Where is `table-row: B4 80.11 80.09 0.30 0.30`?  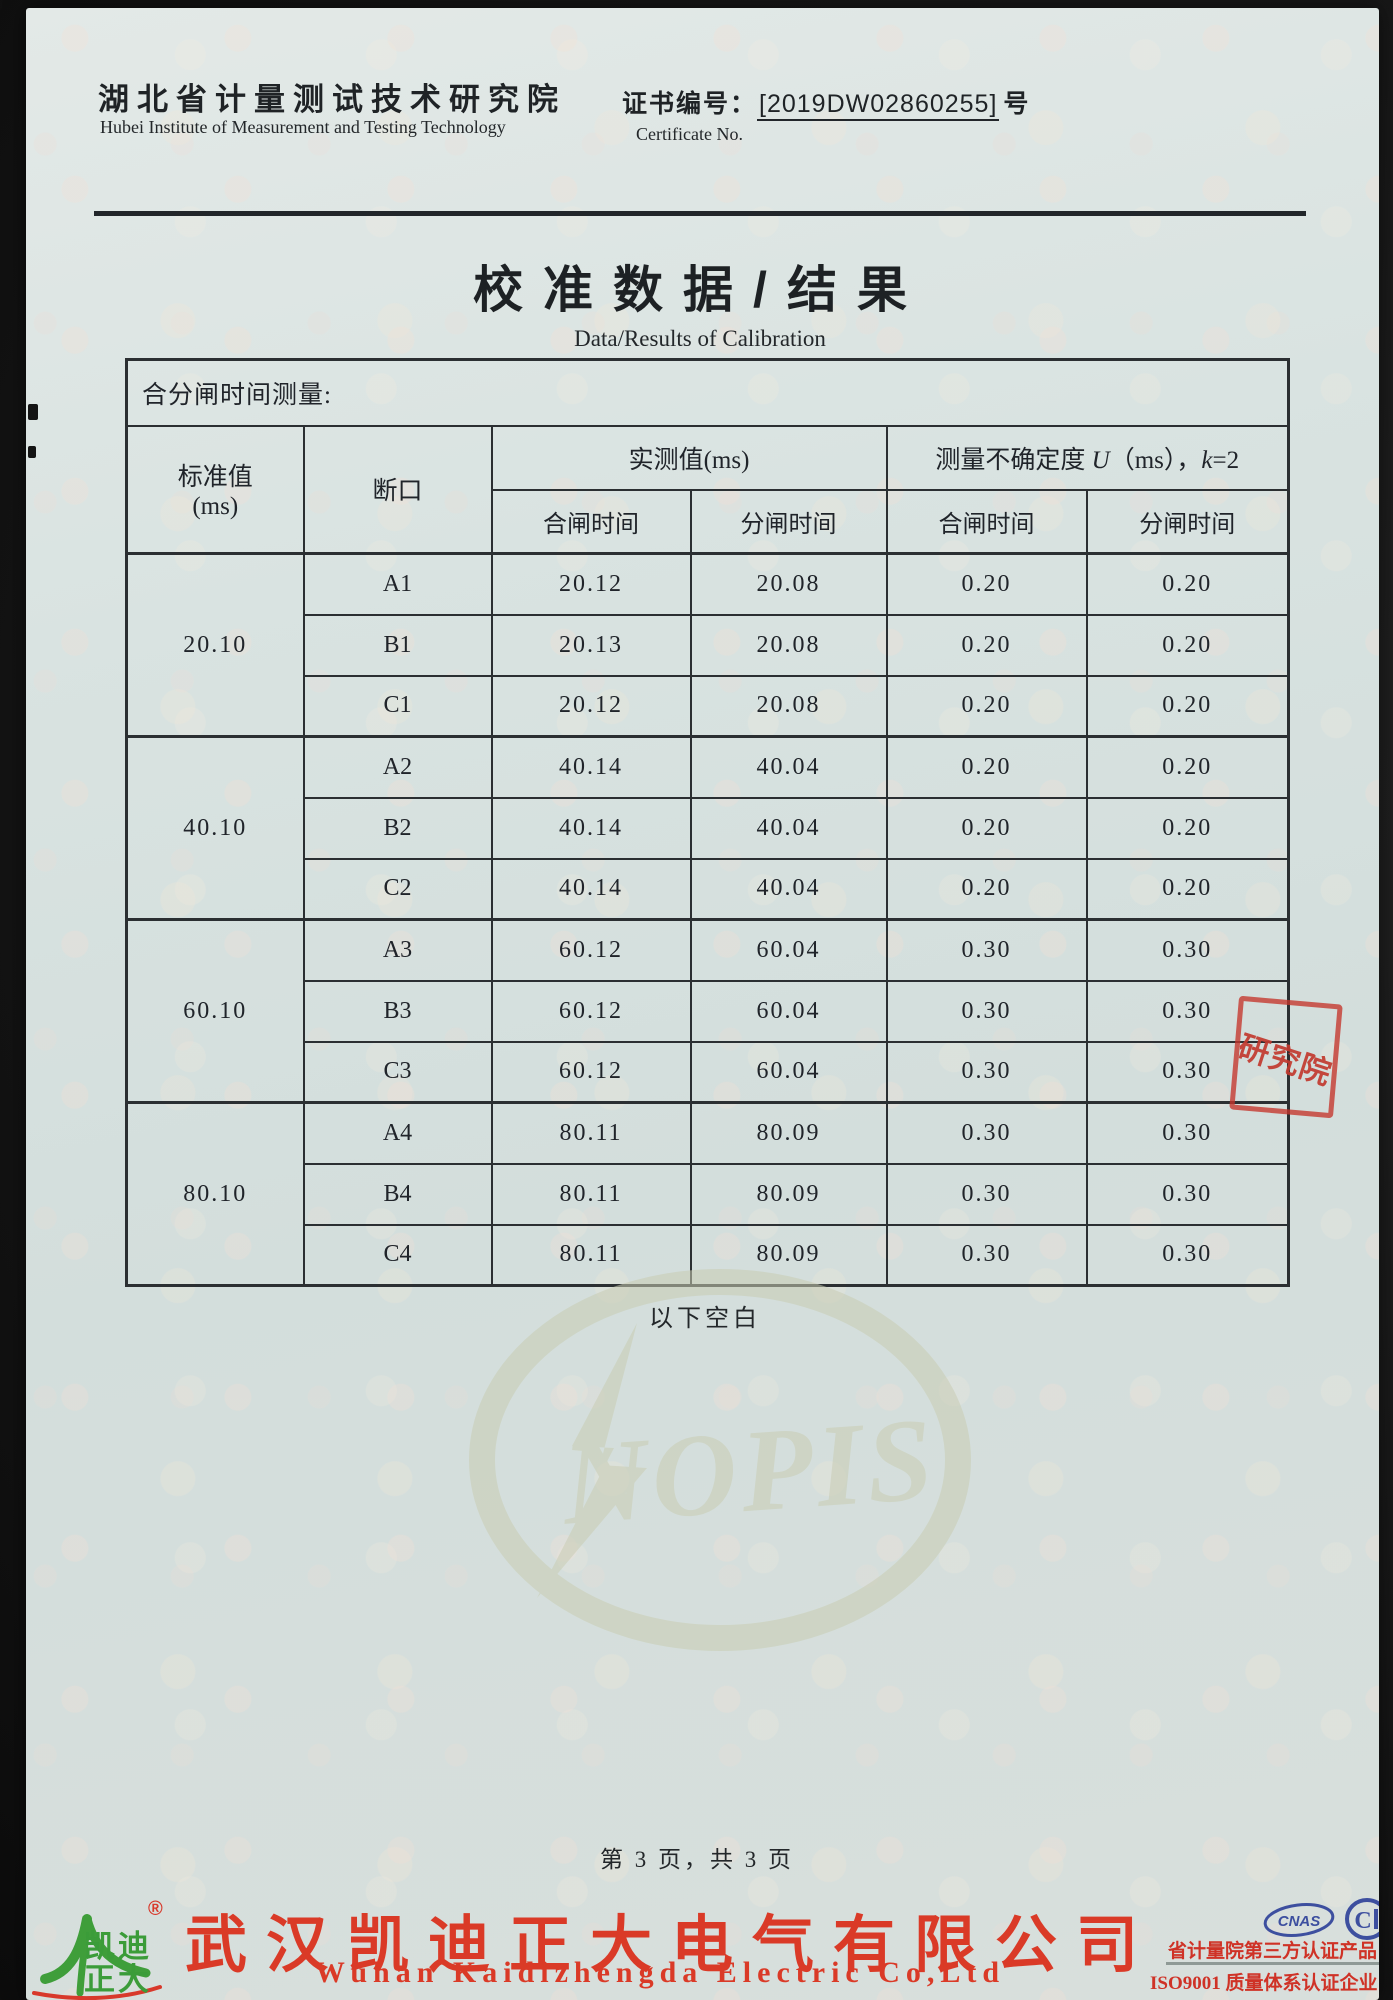
table-row: B4 80.11 80.09 0.30 0.30 is located at coordinates (708, 1194).